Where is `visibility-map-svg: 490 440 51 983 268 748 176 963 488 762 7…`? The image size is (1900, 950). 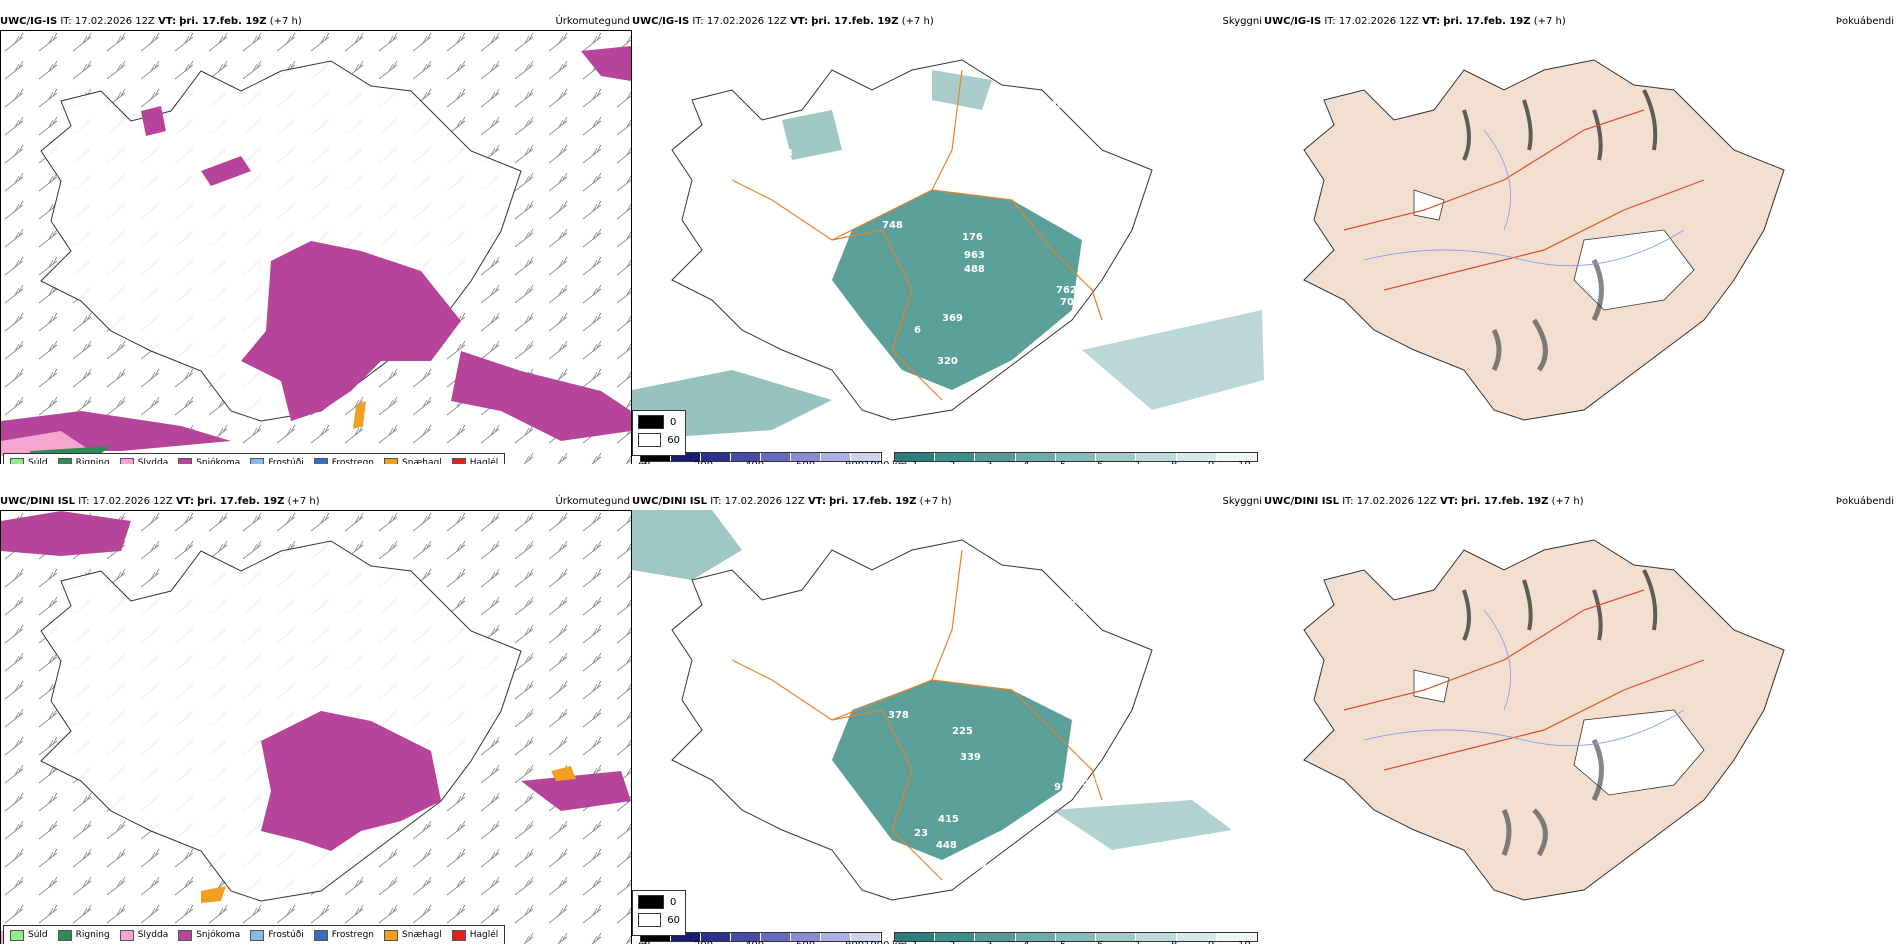 visibility-map-svg: 490 440 51 983 268 748 176 963 488 762 7… is located at coordinates (948, 249).